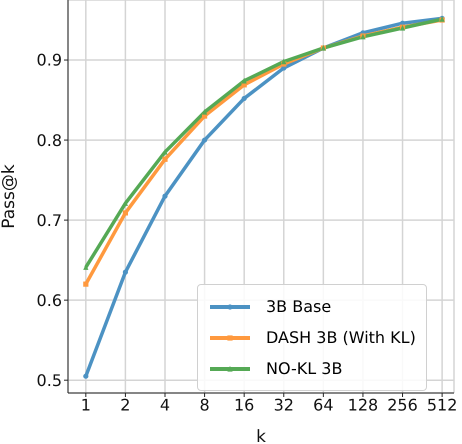 Image resolution: width=462 pixels, height=444 pixels. I want to click on x-tick-label: 256, so click(402, 404).